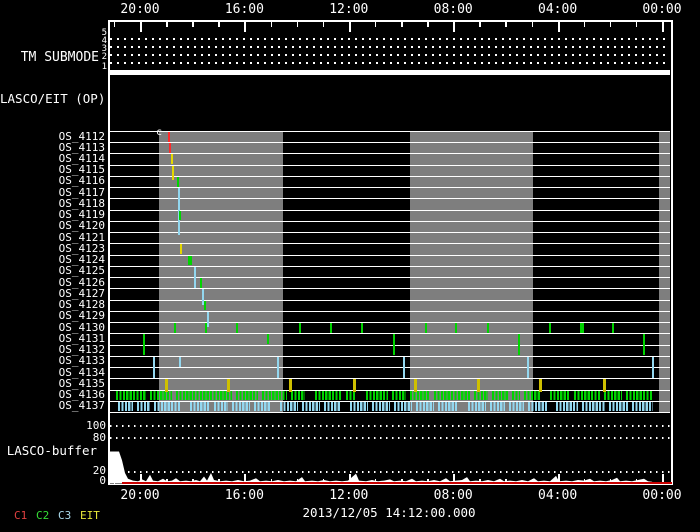 The height and width of the screenshot is (532, 700). Describe the element at coordinates (81, 271) in the screenshot. I see `os-row-label: OS_4125` at that location.